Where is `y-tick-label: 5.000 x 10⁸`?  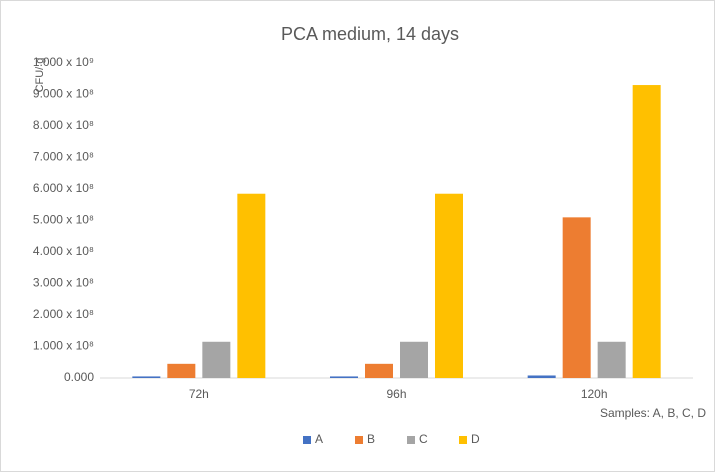 y-tick-label: 5.000 x 10⁸ is located at coordinates (63, 220).